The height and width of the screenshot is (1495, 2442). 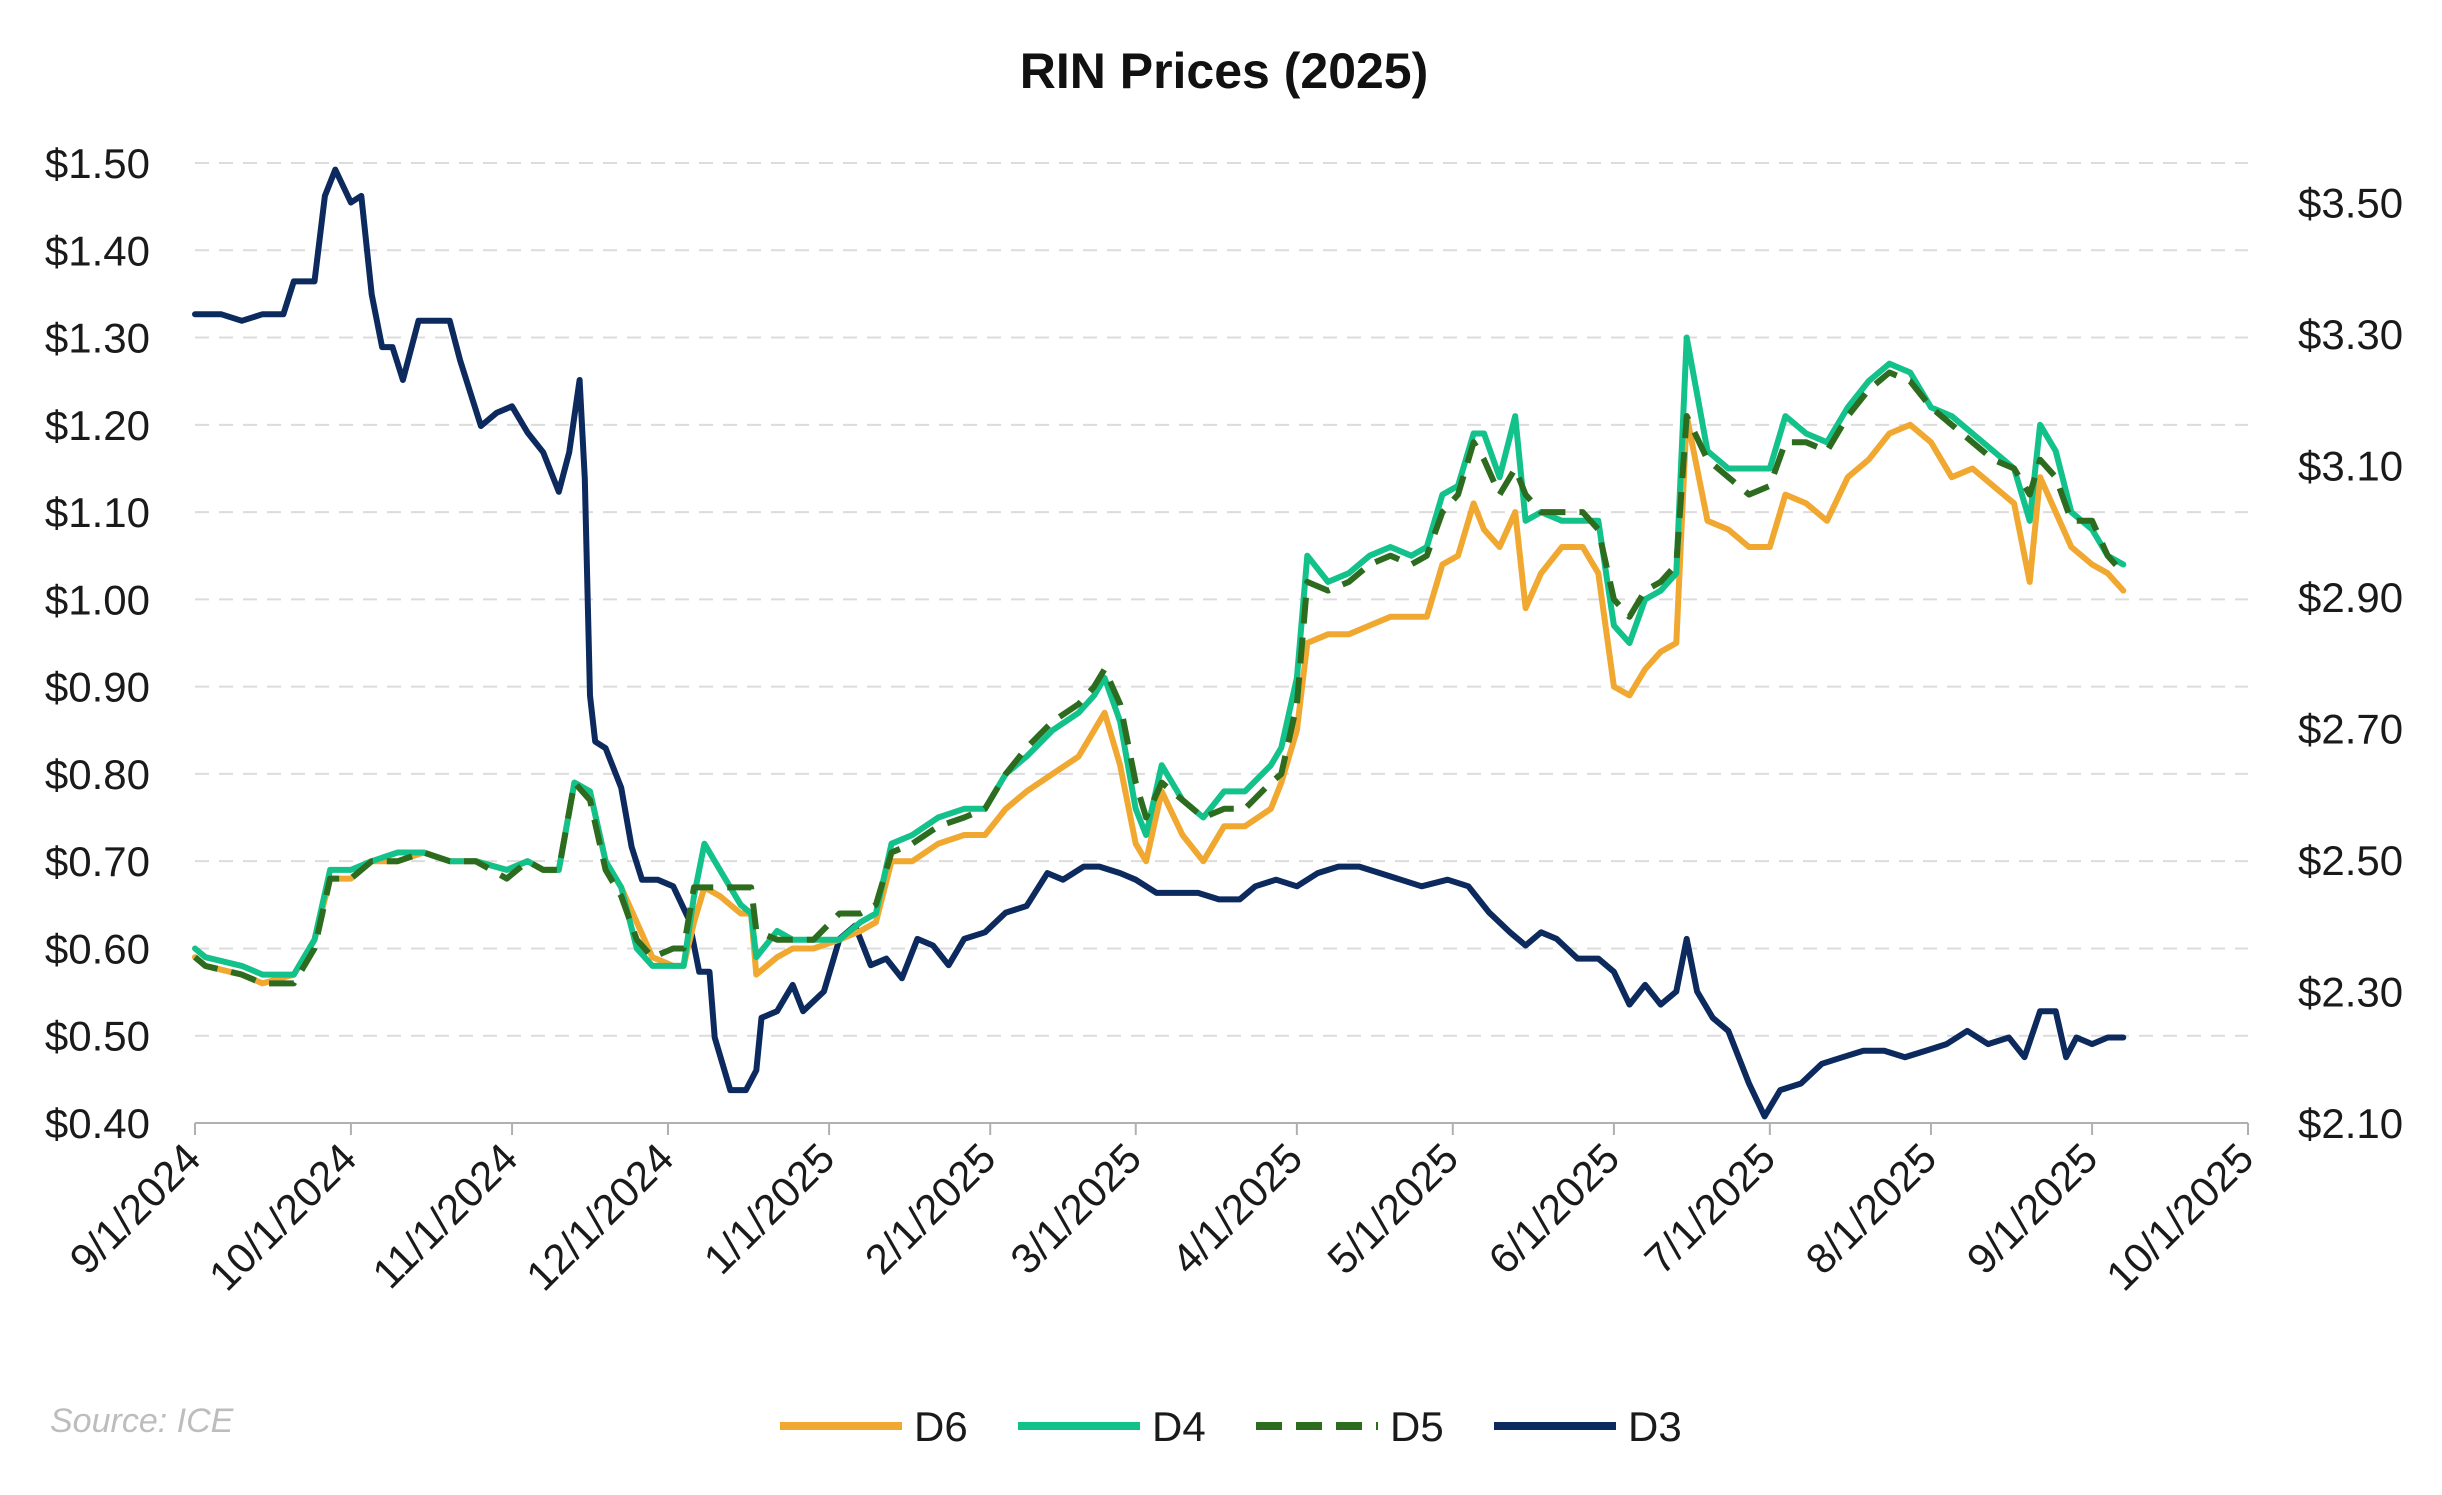 I want to click on x-tick-label: 9/1/2025, so click(x=2032, y=1208).